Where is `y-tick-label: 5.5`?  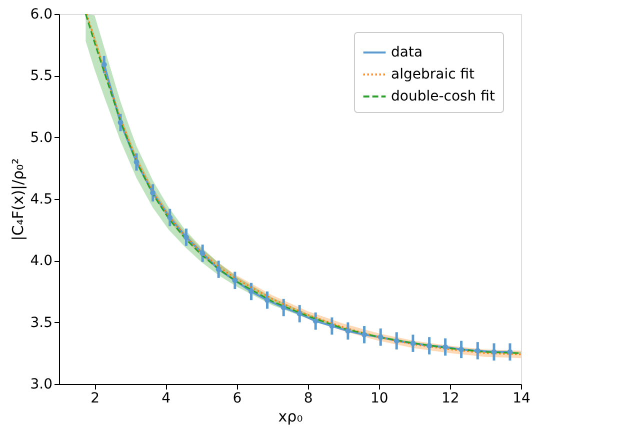
y-tick-label: 5.5 is located at coordinates (41, 76).